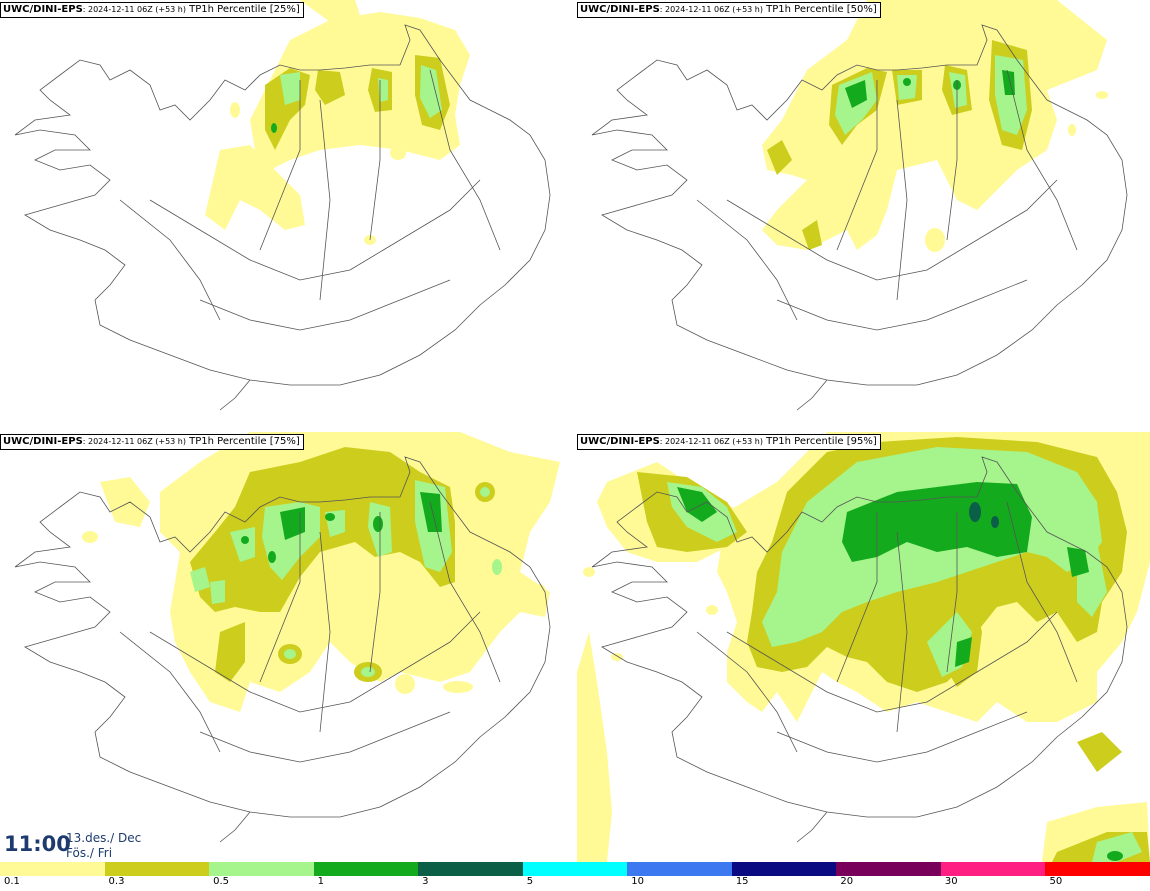 The image size is (1150, 891). What do you see at coordinates (37, 844) in the screenshot?
I see `valid-time: 11:00` at bounding box center [37, 844].